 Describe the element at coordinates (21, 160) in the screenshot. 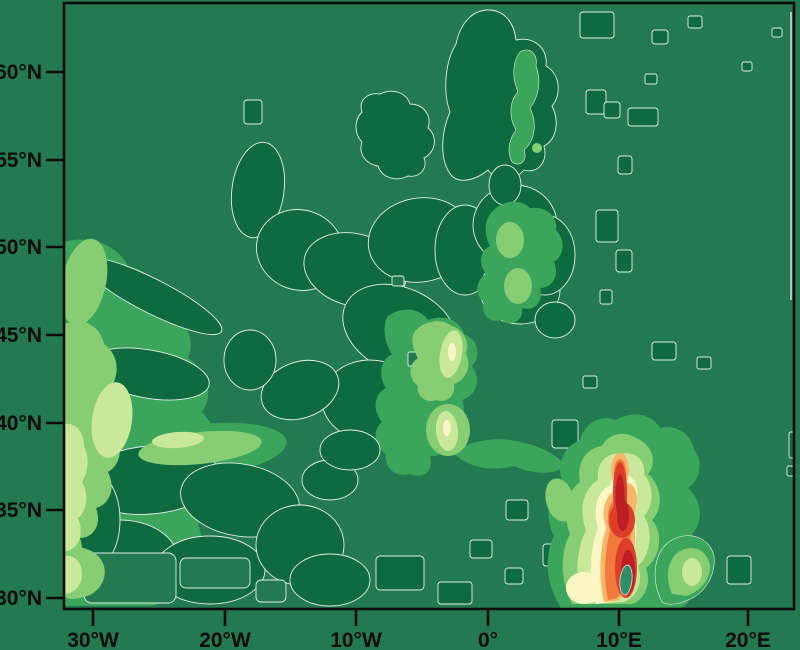

I see `y-tick-label-55n: 55°N` at that location.